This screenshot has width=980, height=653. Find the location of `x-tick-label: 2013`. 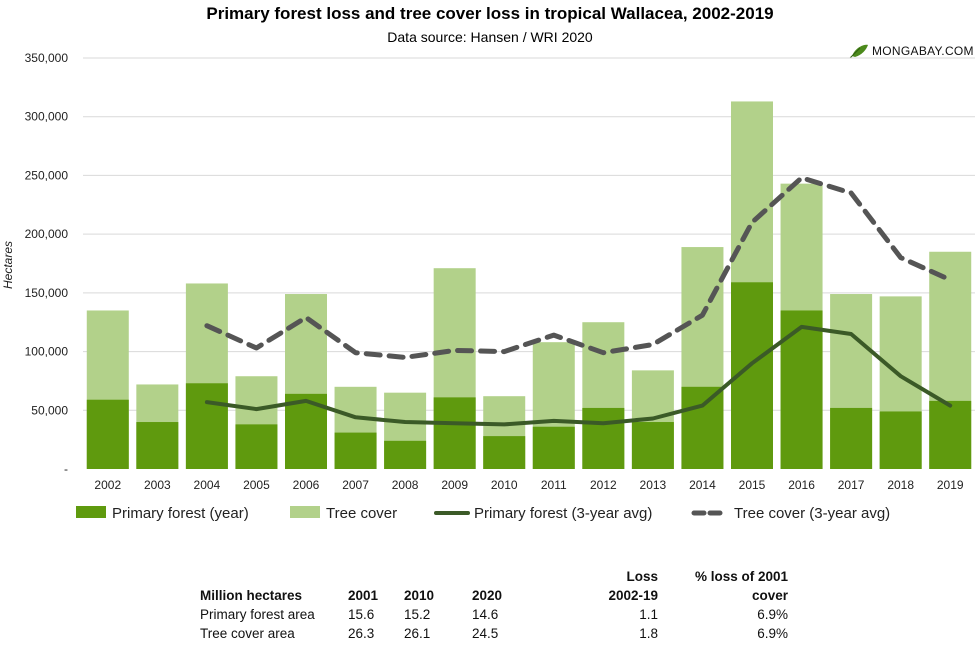

x-tick-label: 2013 is located at coordinates (653, 485).